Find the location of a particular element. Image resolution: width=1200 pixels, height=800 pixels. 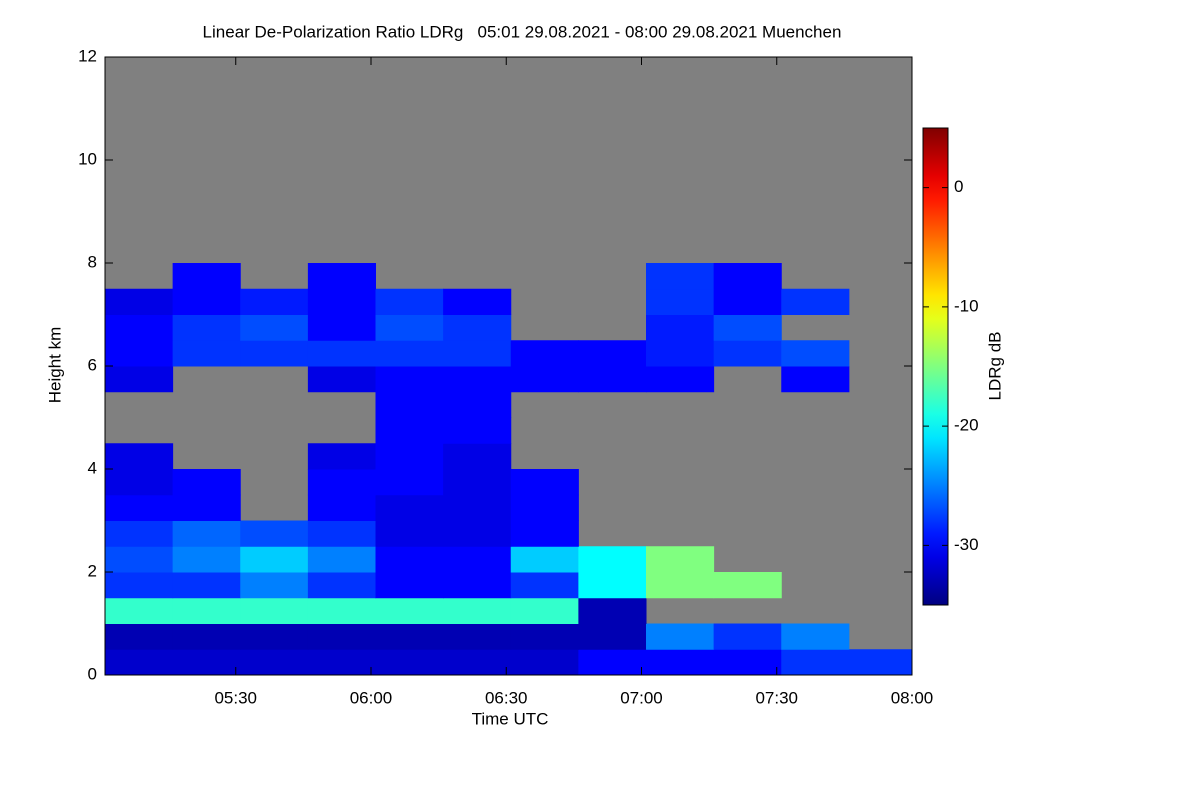

colorbar-title: LDRg dB is located at coordinates (994, 366).